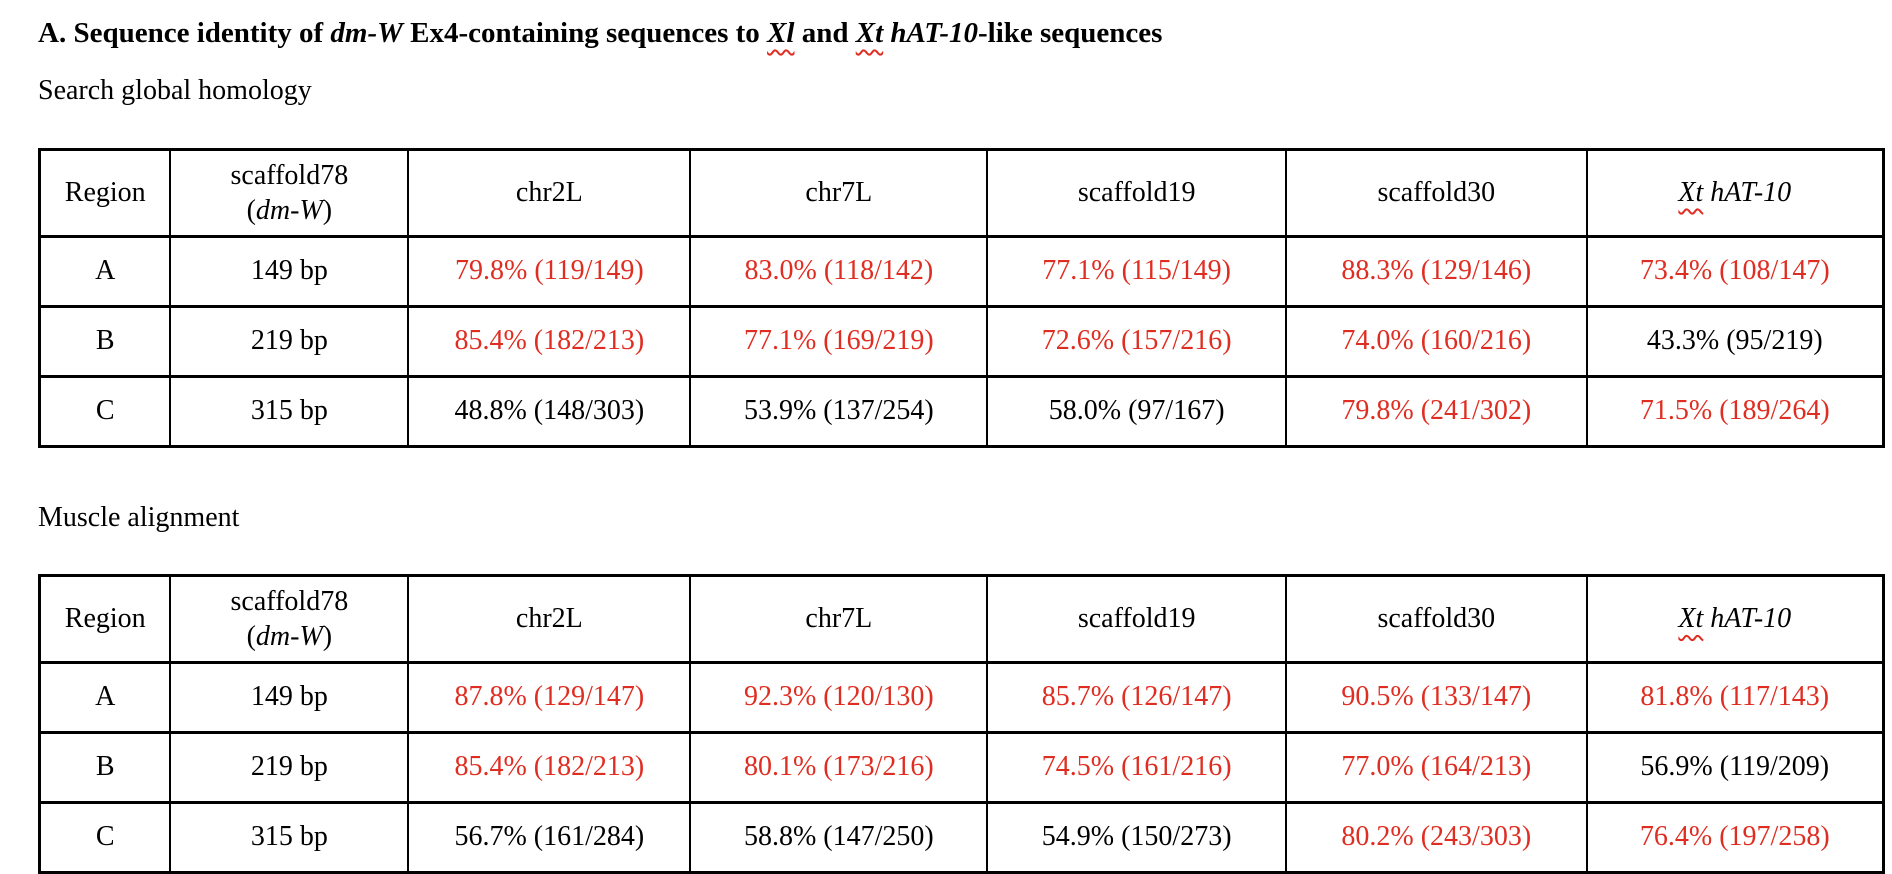  Describe the element at coordinates (1137, 837) in the screenshot. I see `identity-value-cell: 54.9% (150/273)` at that location.